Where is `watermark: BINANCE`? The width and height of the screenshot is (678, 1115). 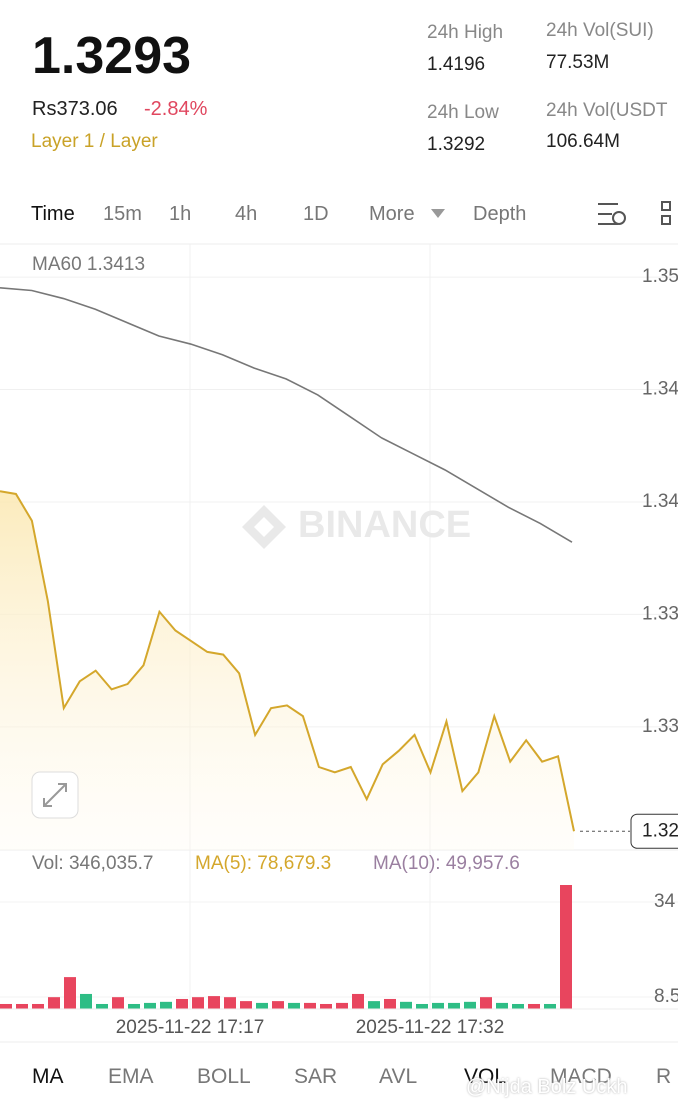 watermark: BINANCE is located at coordinates (384, 525).